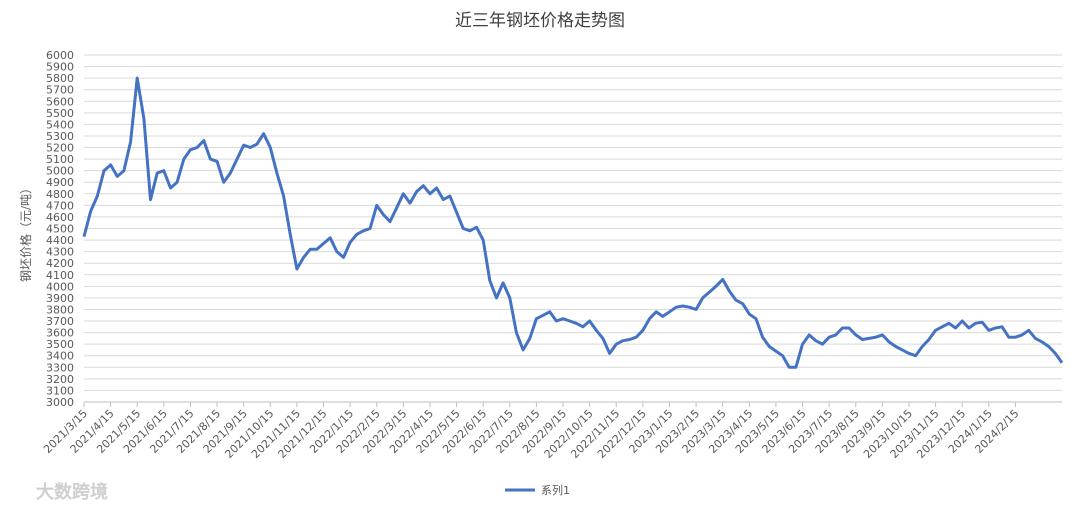  Describe the element at coordinates (60, 263) in the screenshot. I see `y-tick-label: 4200` at that location.